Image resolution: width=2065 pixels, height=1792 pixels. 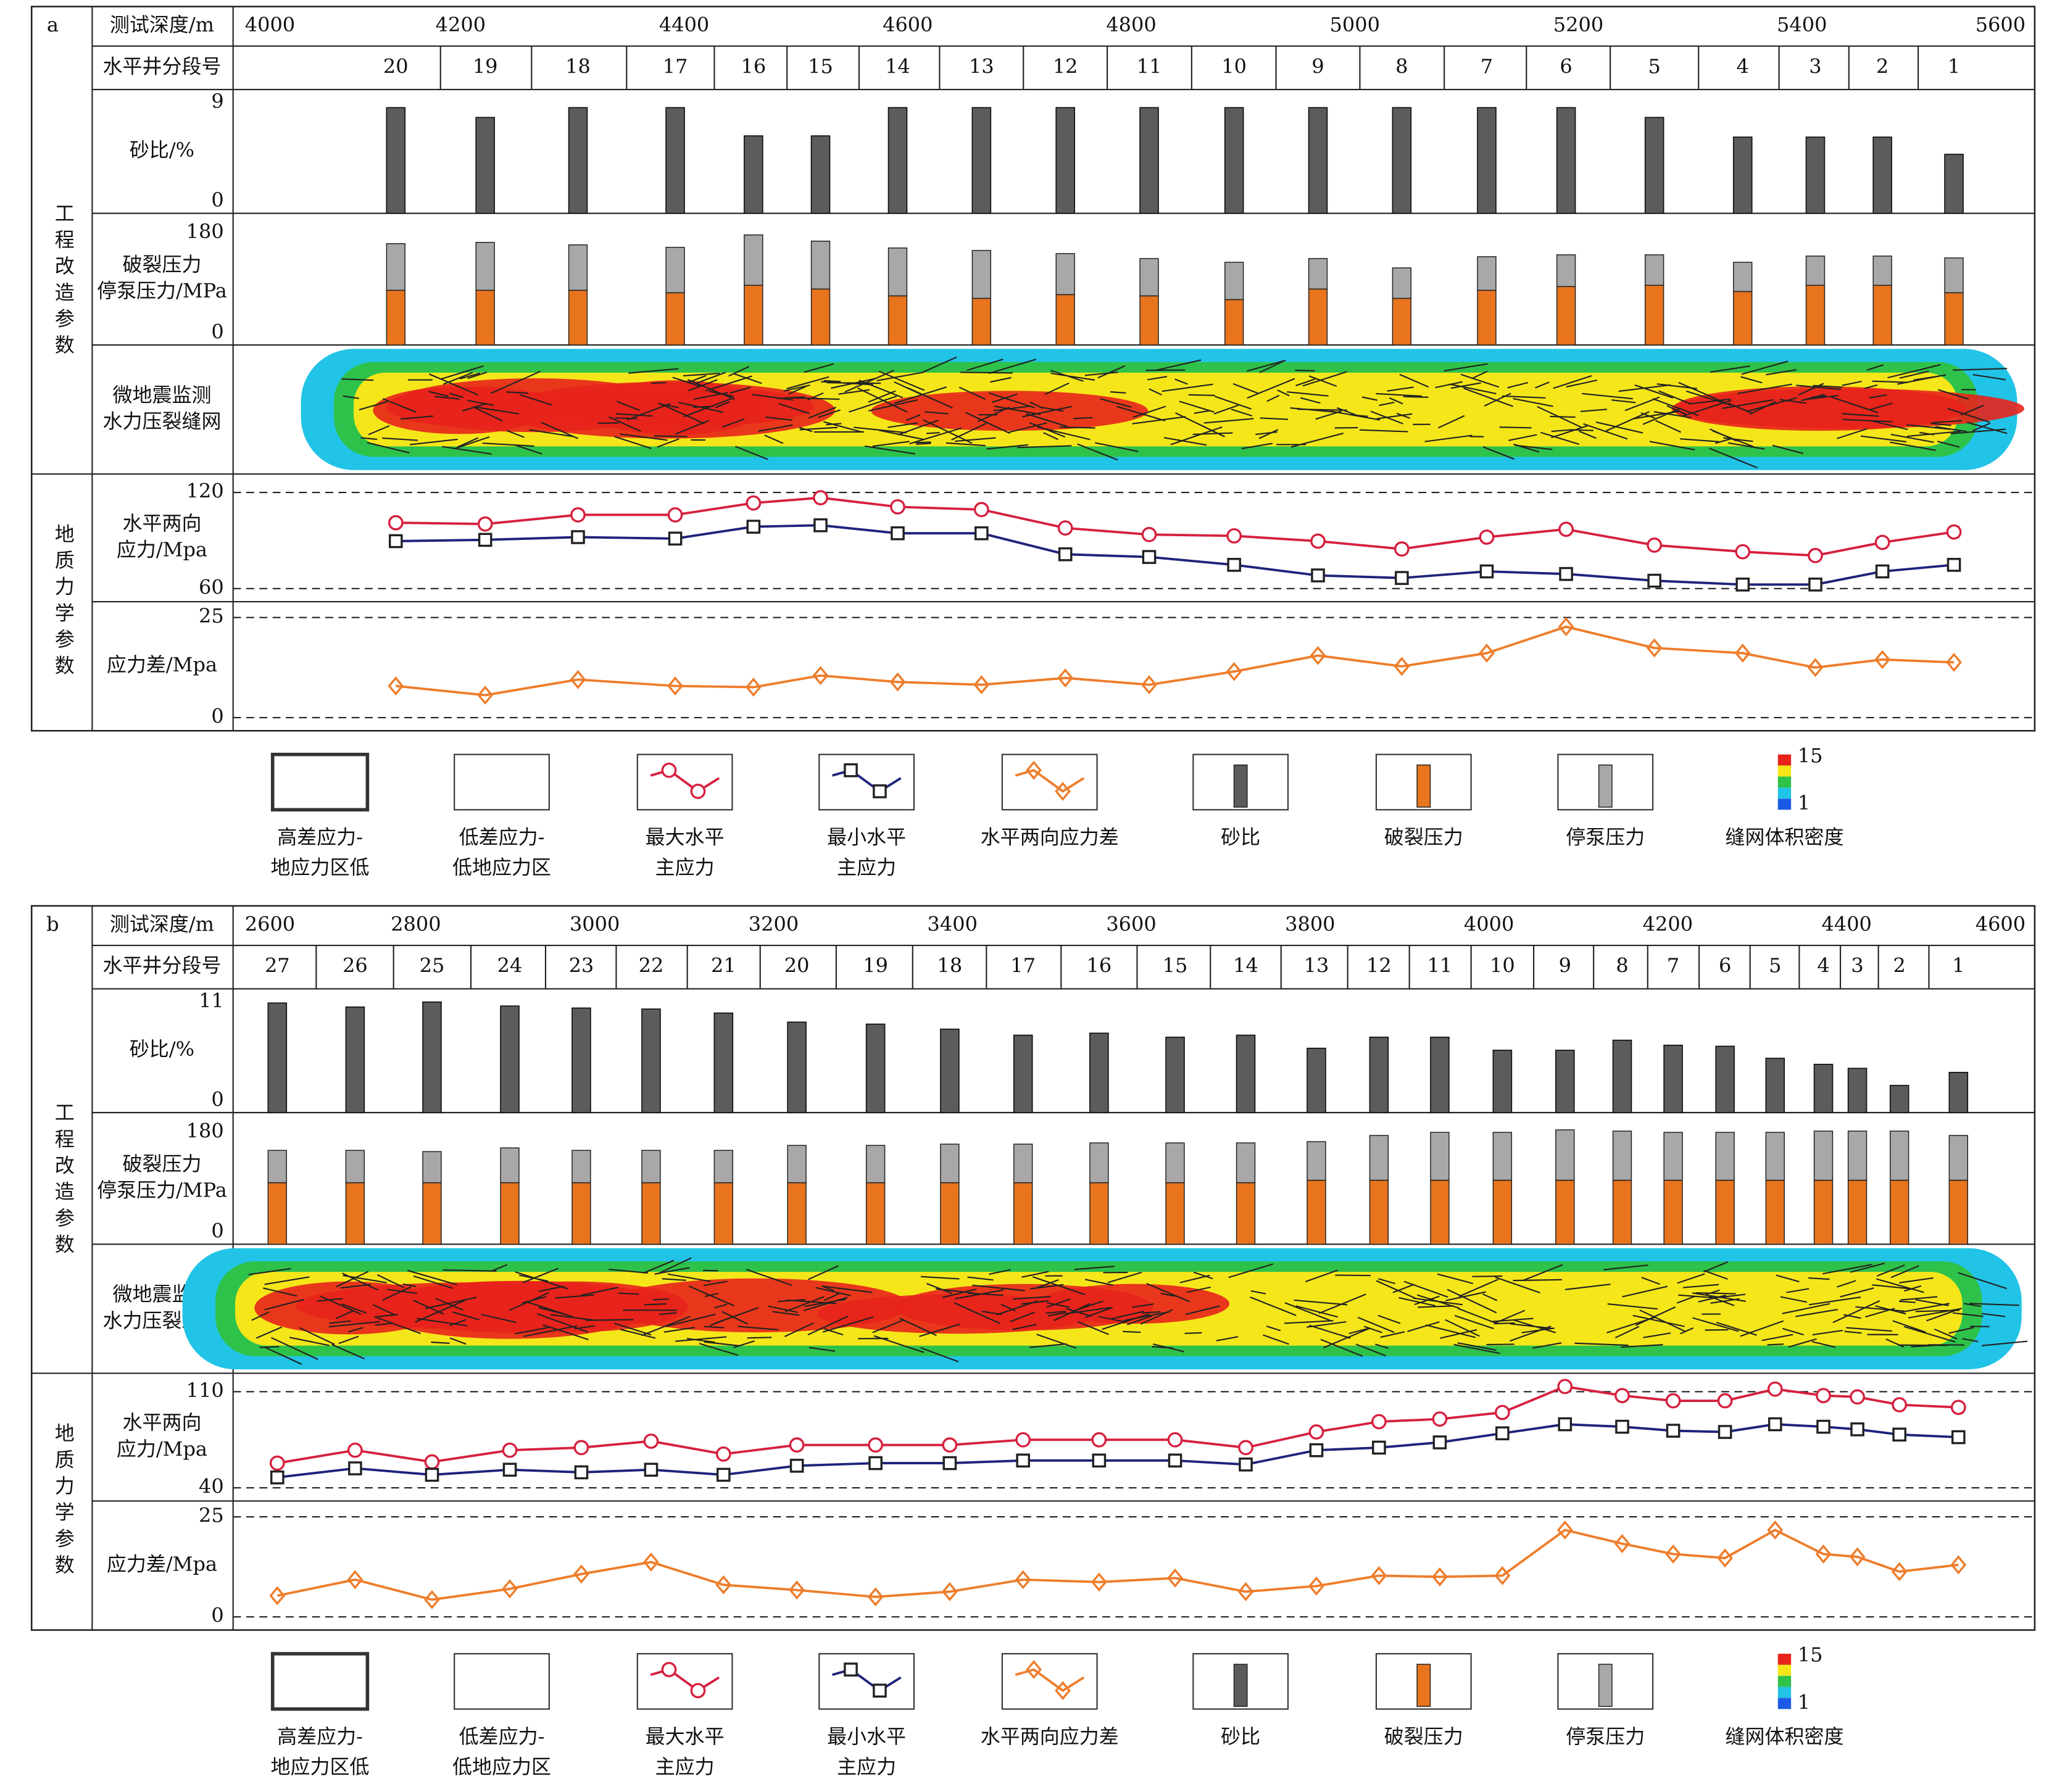 I want to click on x-tick-label: 4400, so click(x=684, y=24).